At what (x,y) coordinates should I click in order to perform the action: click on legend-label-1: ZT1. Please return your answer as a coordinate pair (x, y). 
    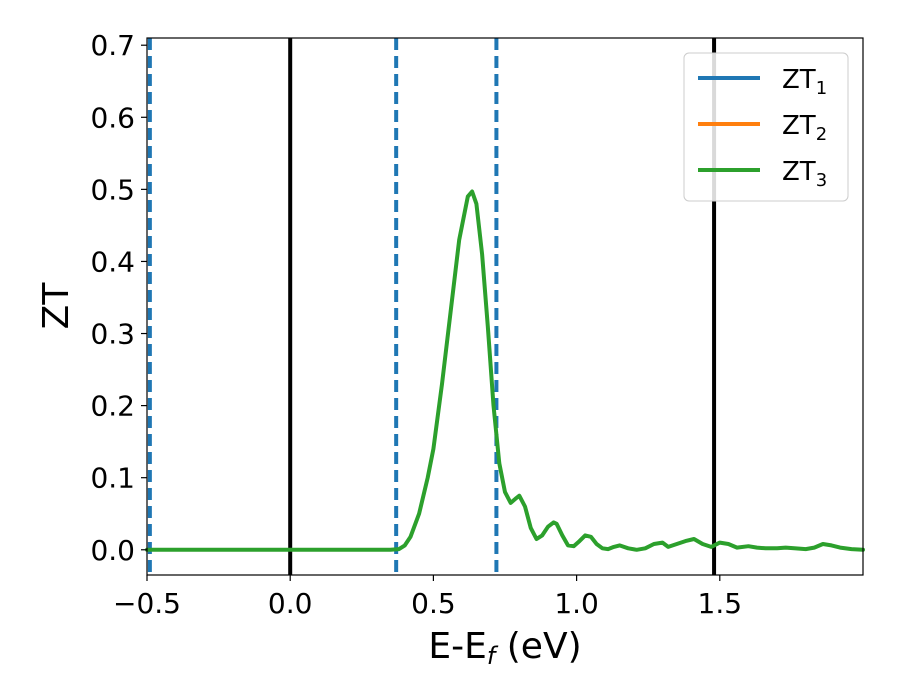
    Looking at the image, I should click on (804, 82).